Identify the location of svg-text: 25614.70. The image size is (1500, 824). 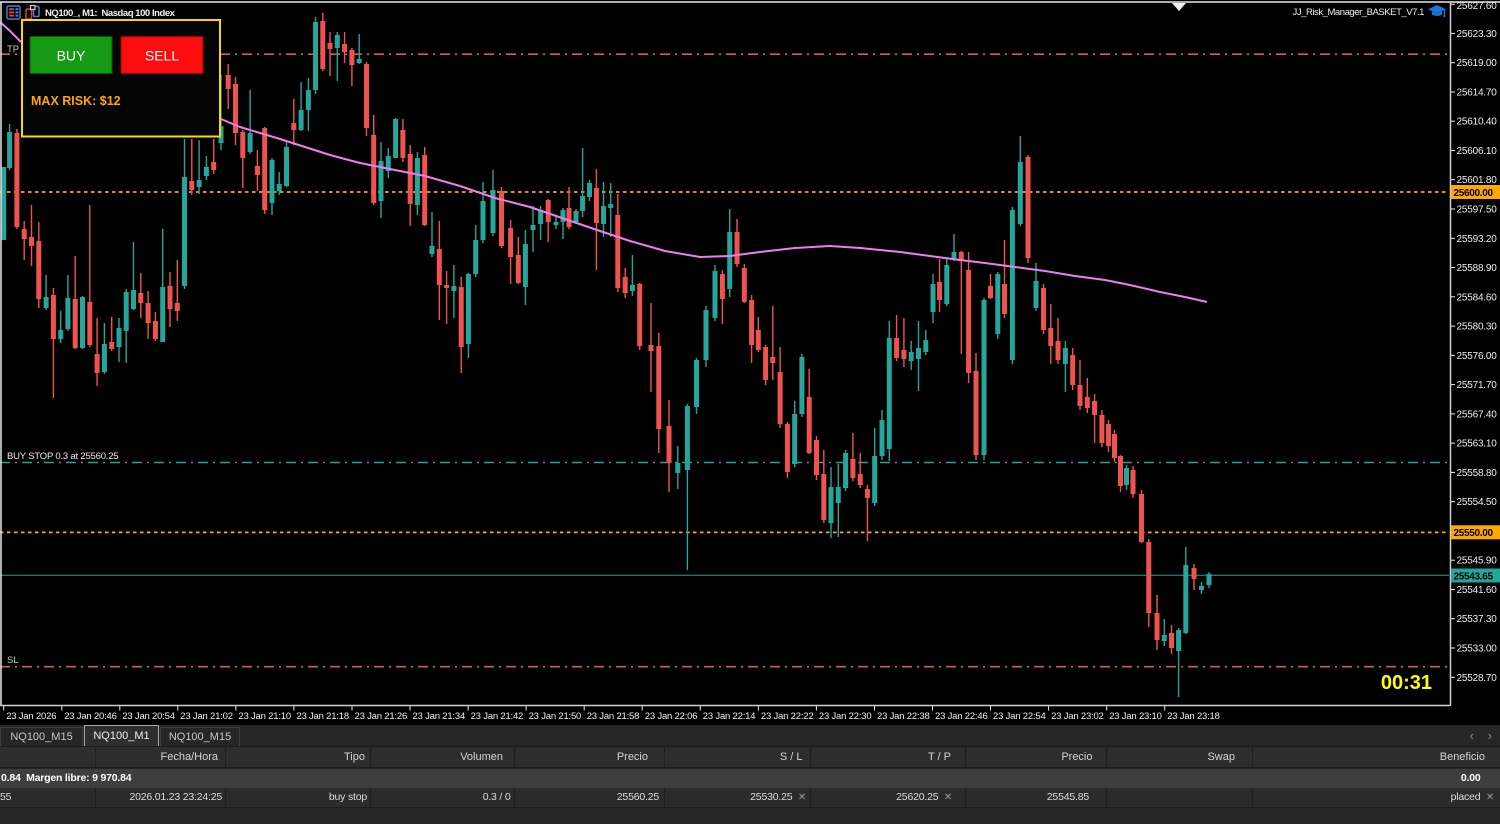
(1477, 93).